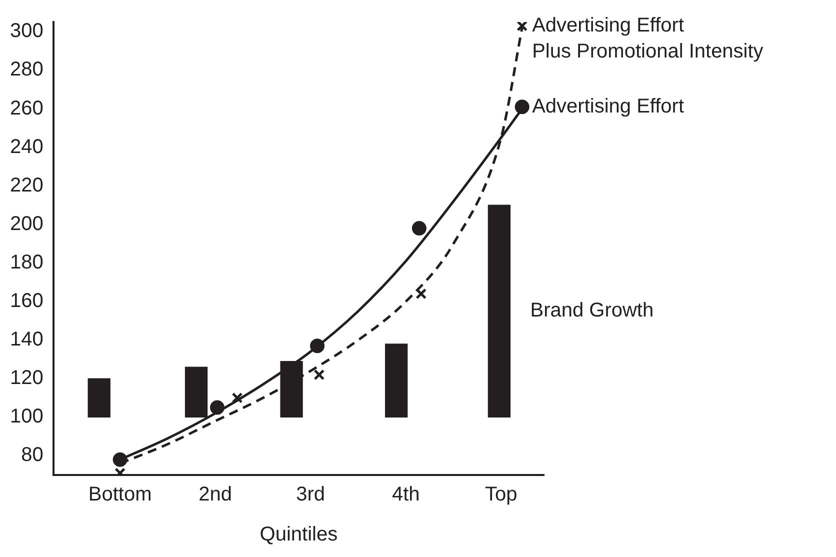 This screenshot has width=836, height=557. What do you see at coordinates (27, 339) in the screenshot?
I see `y-tick-label: 140` at bounding box center [27, 339].